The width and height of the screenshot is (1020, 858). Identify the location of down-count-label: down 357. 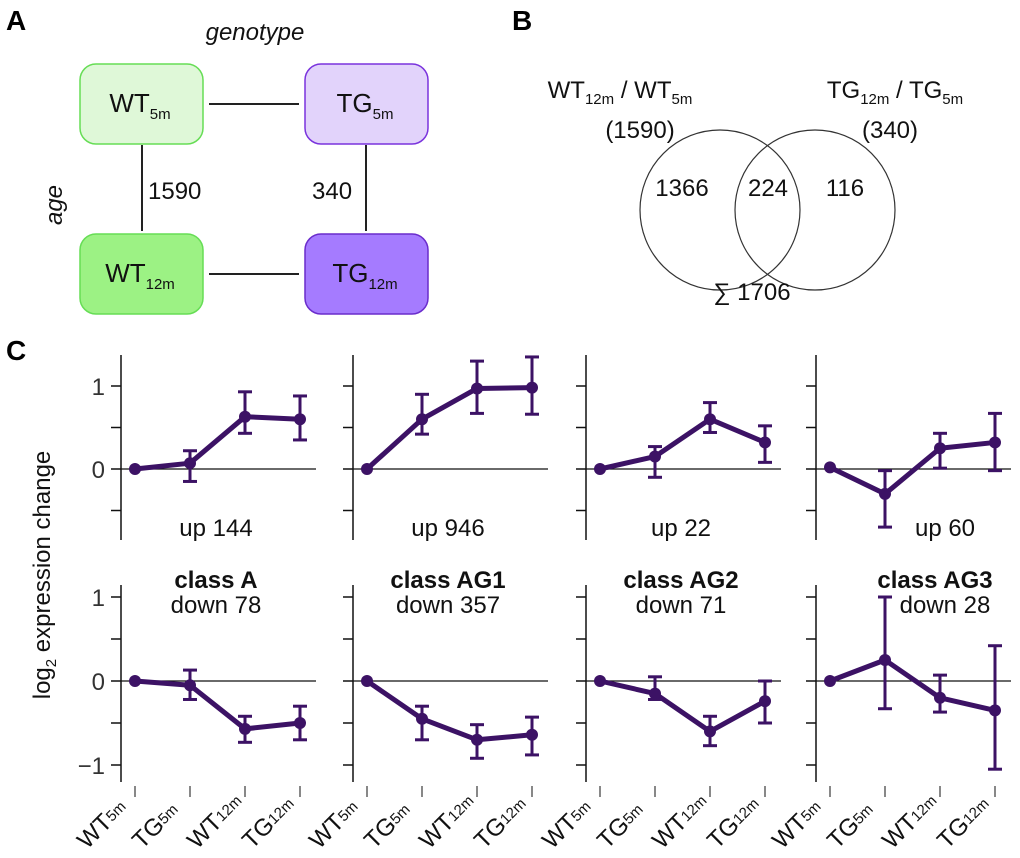
(448, 605).